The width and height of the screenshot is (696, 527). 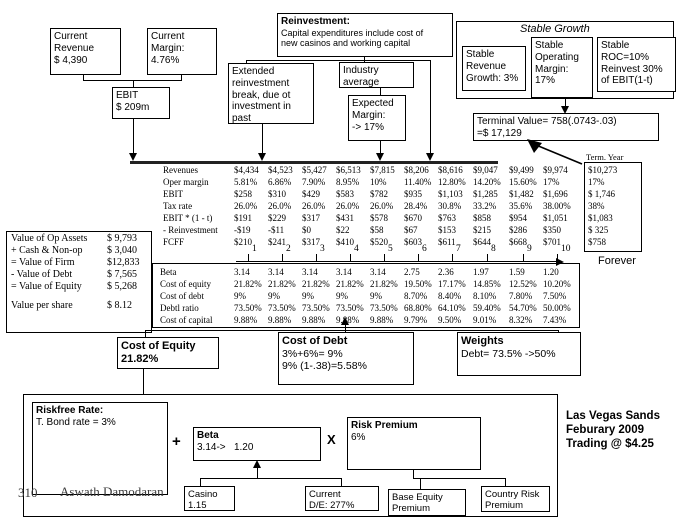 I want to click on stable-roc-box: Stable ROC=10% Reinvest 30% of EBIT(1-t), so click(x=636, y=64).